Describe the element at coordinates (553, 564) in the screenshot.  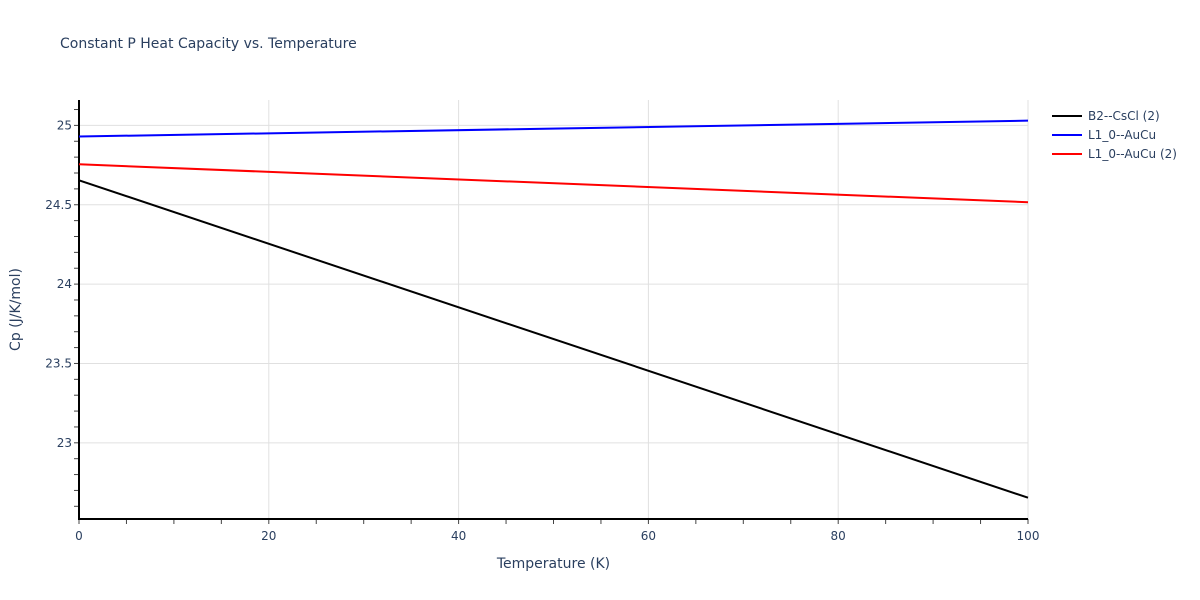
I see `x-axis-title: Temperature (K)` at that location.